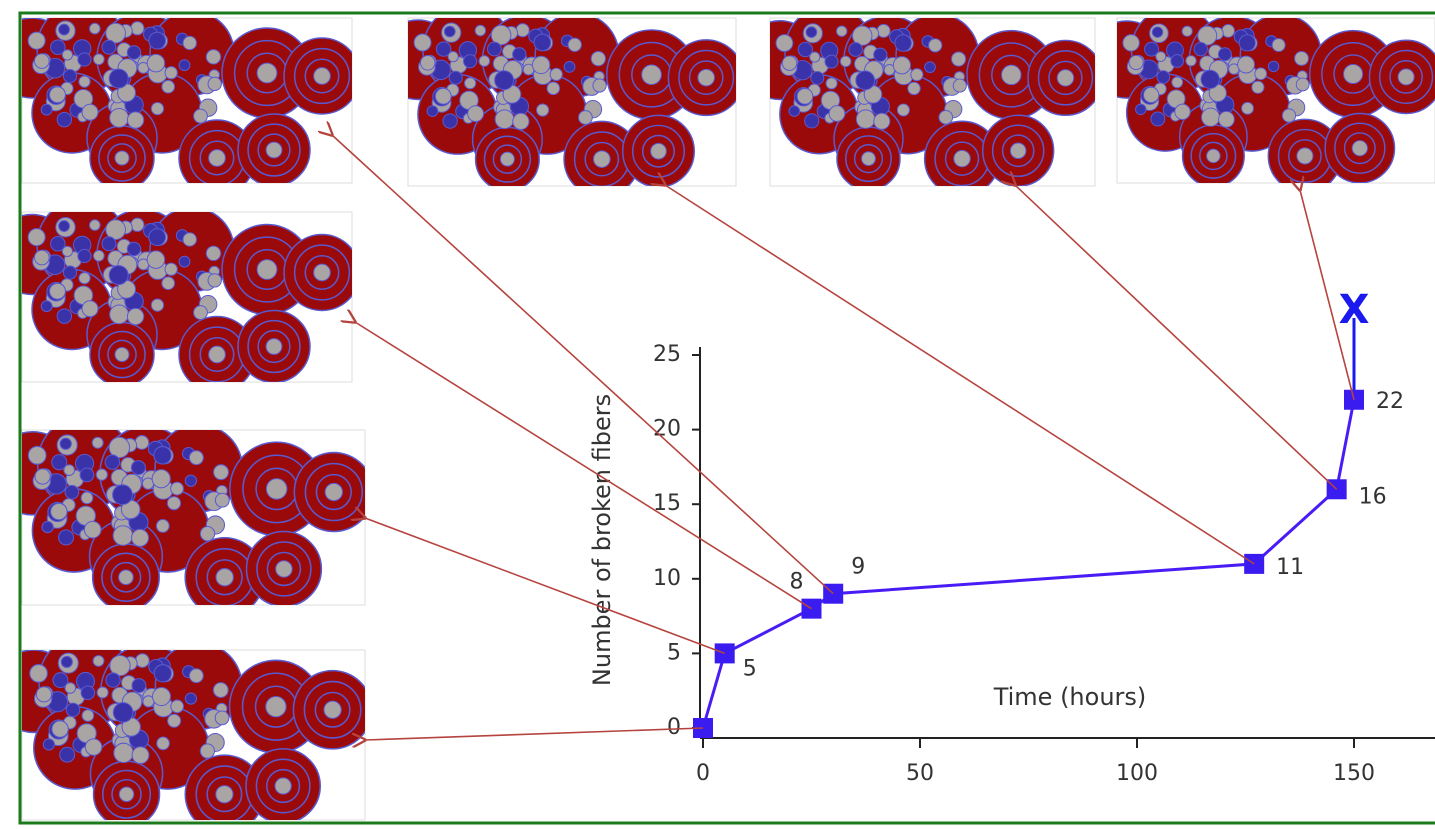 Image resolution: width=1435 pixels, height=829 pixels. Describe the element at coordinates (674, 652) in the screenshot. I see `y-tick-label: 5` at that location.